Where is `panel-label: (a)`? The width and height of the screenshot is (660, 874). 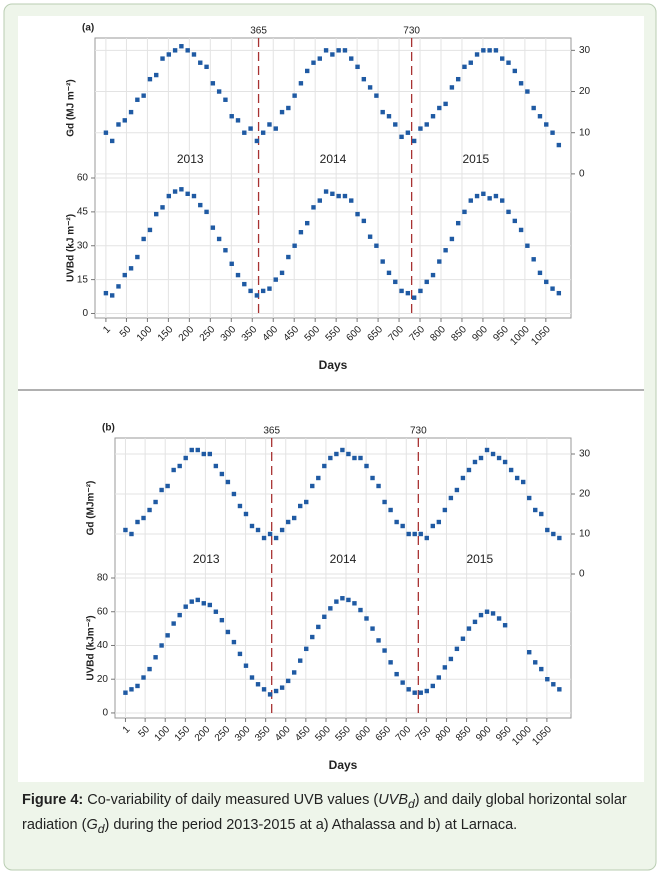 panel-label: (a) is located at coordinates (88, 28).